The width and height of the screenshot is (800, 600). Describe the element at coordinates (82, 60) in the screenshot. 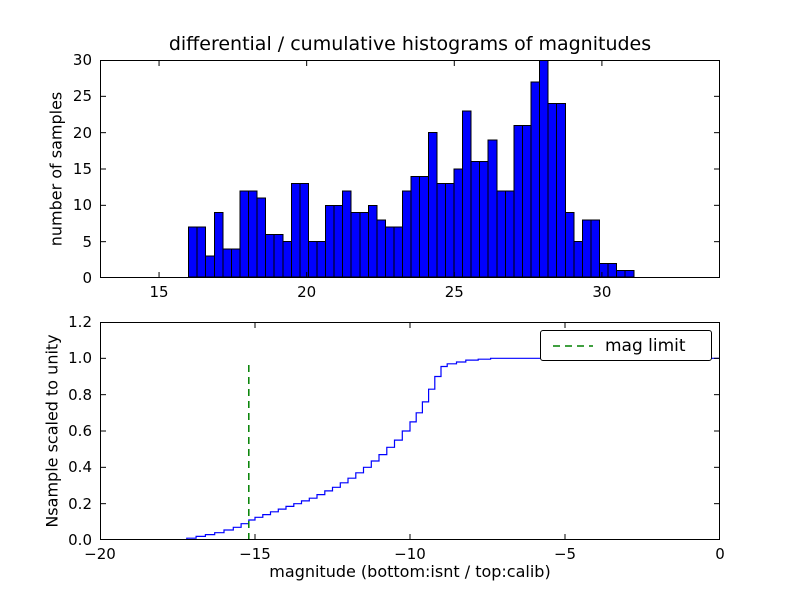

I see `y-tick-label: 30` at that location.